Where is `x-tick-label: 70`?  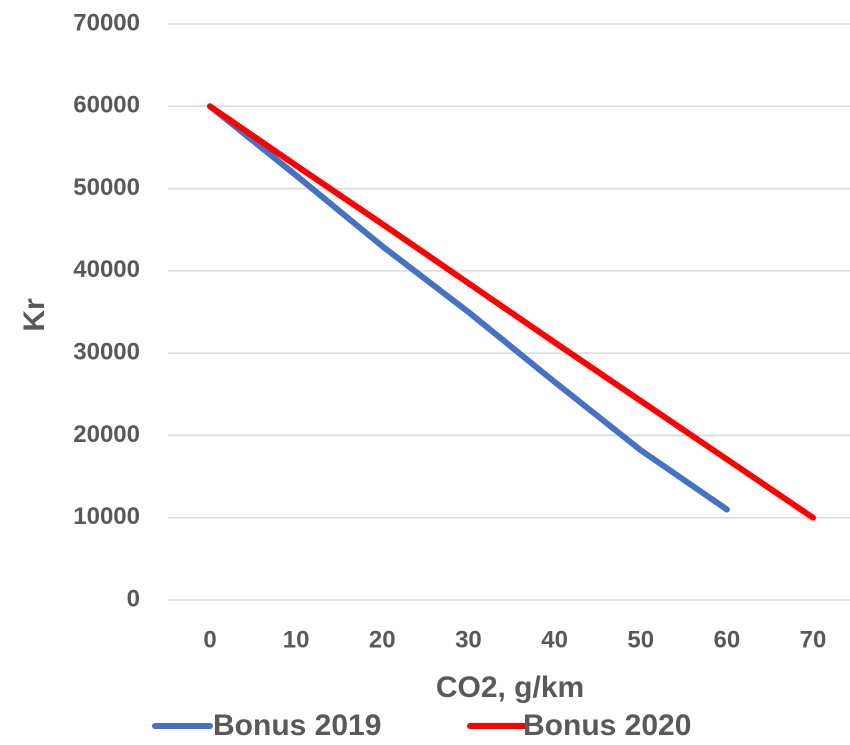 x-tick-label: 70 is located at coordinates (813, 639).